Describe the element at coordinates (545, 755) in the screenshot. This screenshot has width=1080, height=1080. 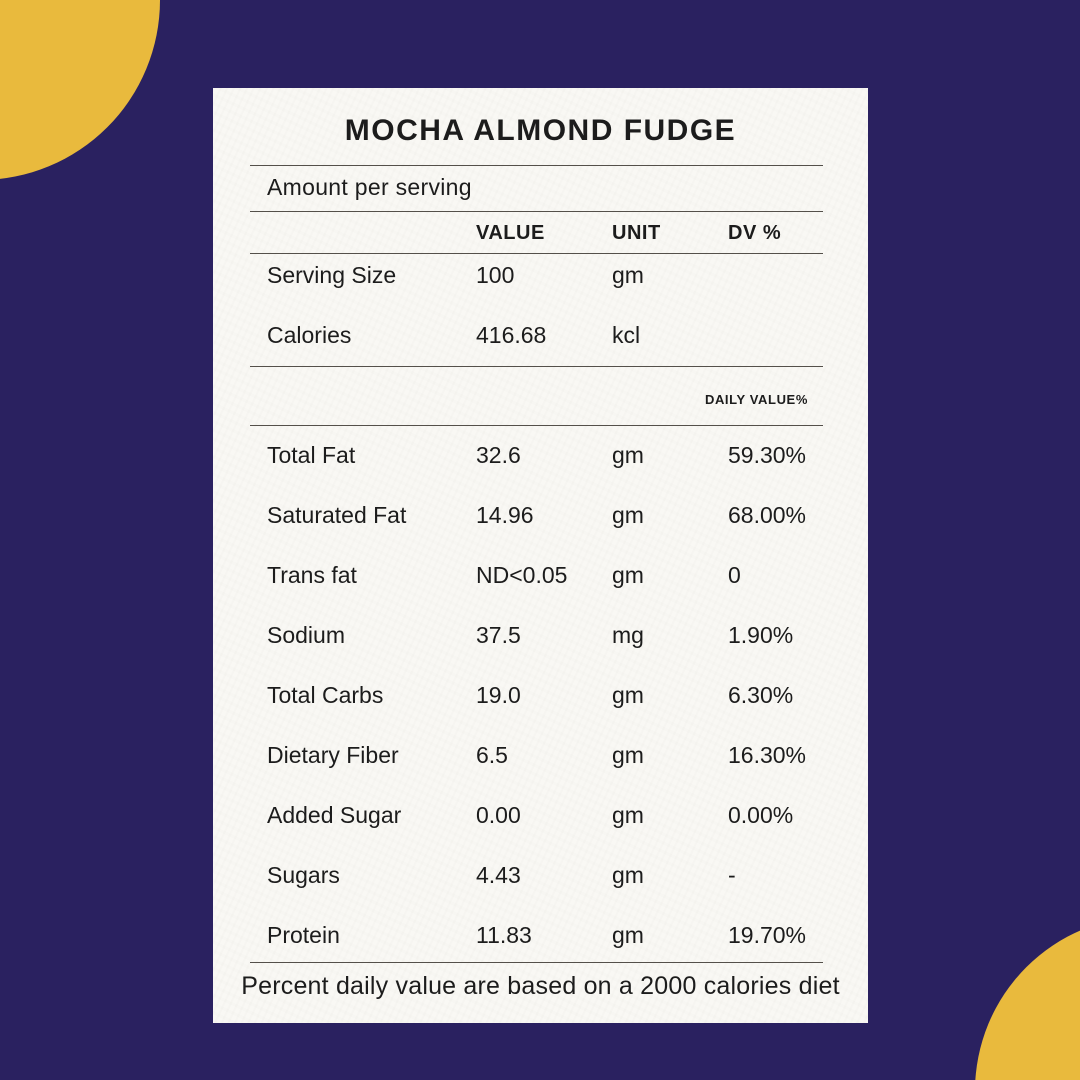
I see `table-row: Dietary Fiber 6.5 gm 16.30%` at that location.